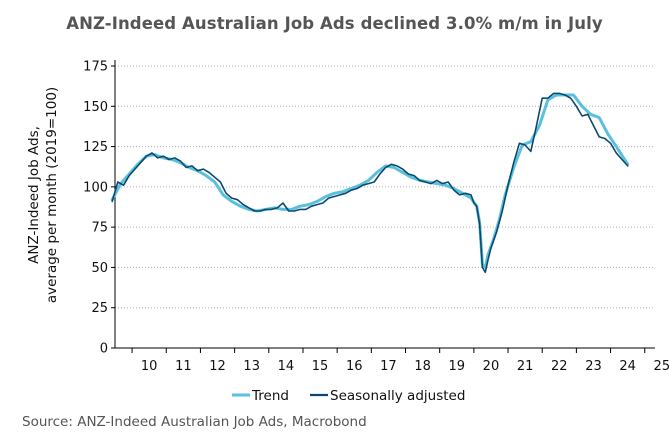  What do you see at coordinates (559, 366) in the screenshot?
I see `x-tick-label: 22` at bounding box center [559, 366].